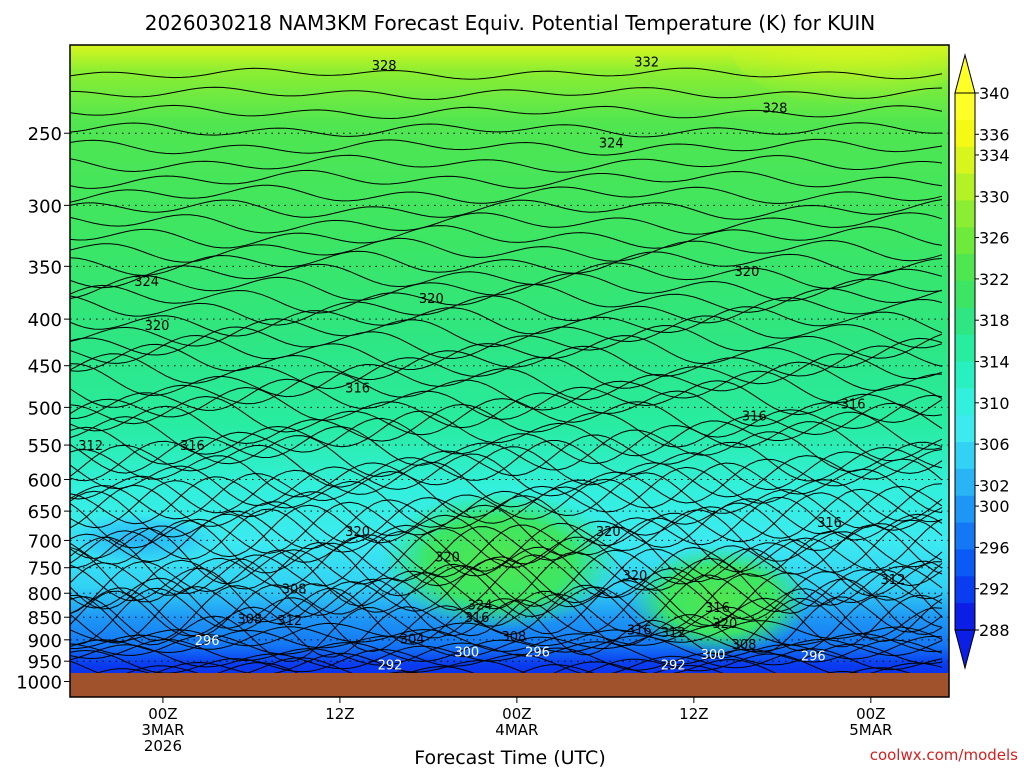 Image resolution: width=1024 pixels, height=768 pixels. What do you see at coordinates (412, 640) in the screenshot?
I see `contour-label: 304` at bounding box center [412, 640].